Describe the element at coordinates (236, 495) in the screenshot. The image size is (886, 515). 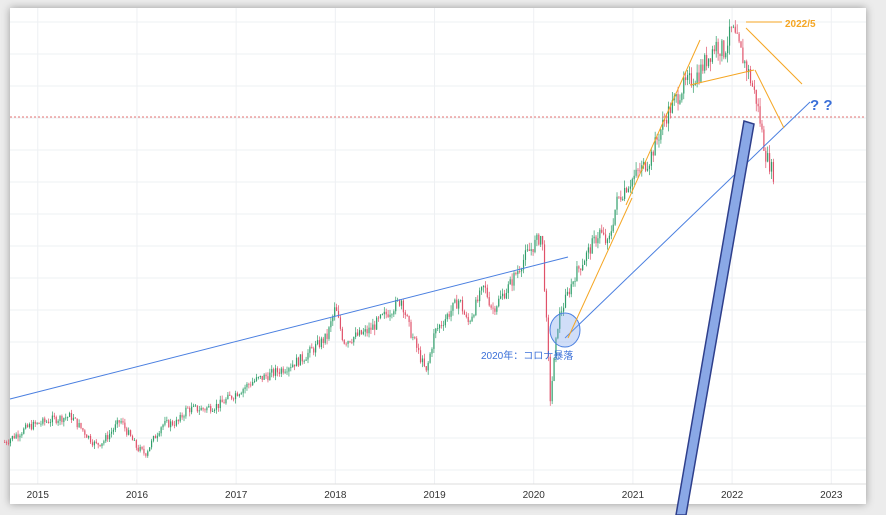
I see `x-tick-label: 2017` at that location.